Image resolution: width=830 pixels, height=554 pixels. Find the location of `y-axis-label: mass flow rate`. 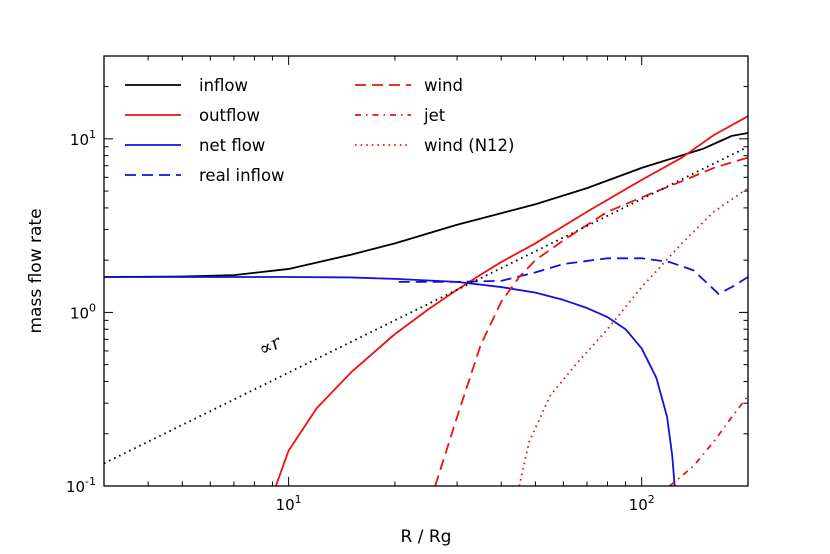

y-axis-label: mass flow rate is located at coordinates (36, 270).